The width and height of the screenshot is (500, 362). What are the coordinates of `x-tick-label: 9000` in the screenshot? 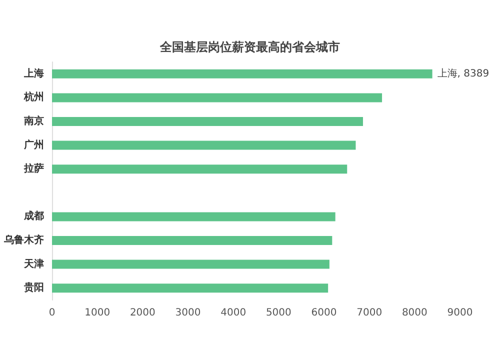 It's located at (460, 313).